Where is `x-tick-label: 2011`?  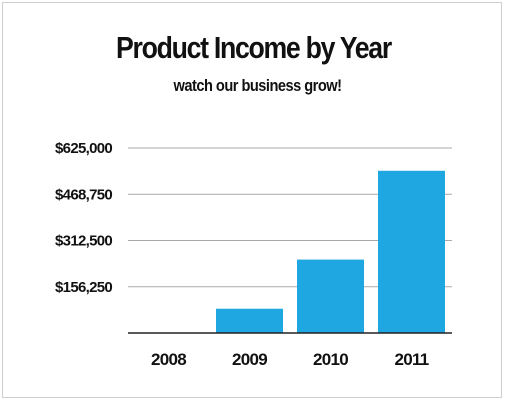
x-tick-label: 2011 is located at coordinates (411, 359).